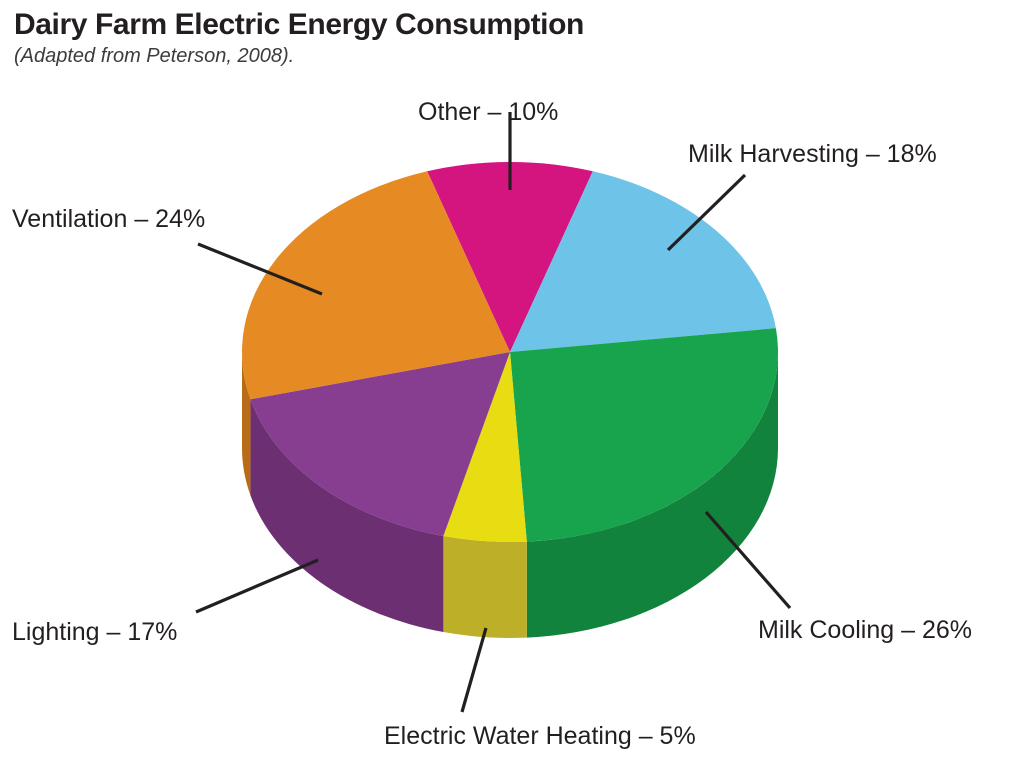 This screenshot has height=765, width=1030. I want to click on pie-slice-ventilation, so click(375, 285).